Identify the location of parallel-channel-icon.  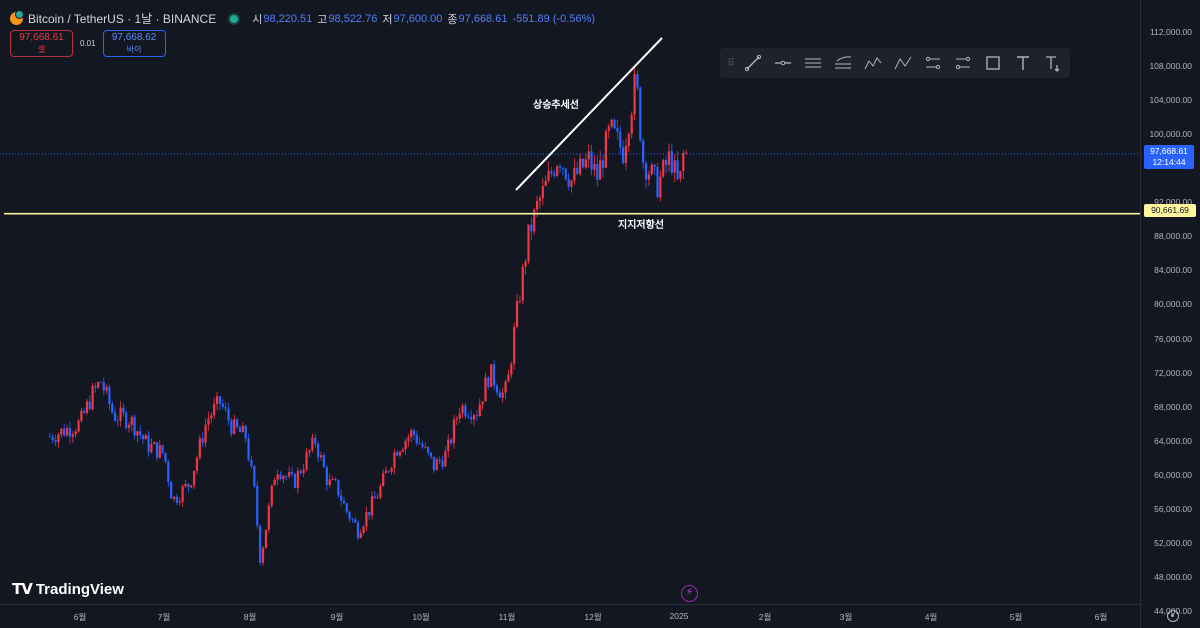
(813, 63).